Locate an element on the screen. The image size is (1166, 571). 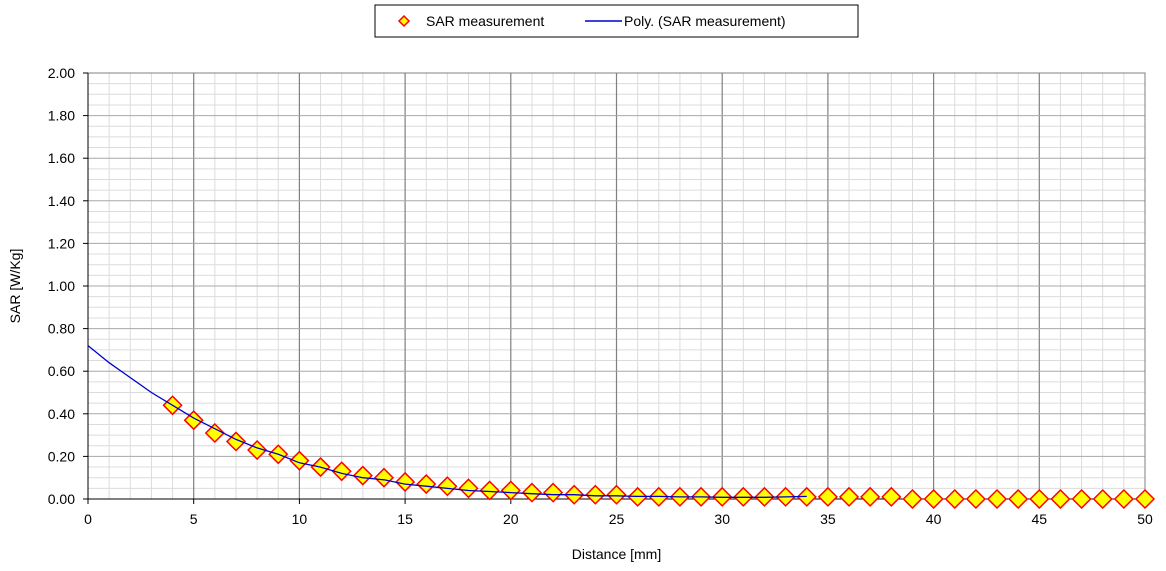
x-tick-label: 30 is located at coordinates (722, 519).